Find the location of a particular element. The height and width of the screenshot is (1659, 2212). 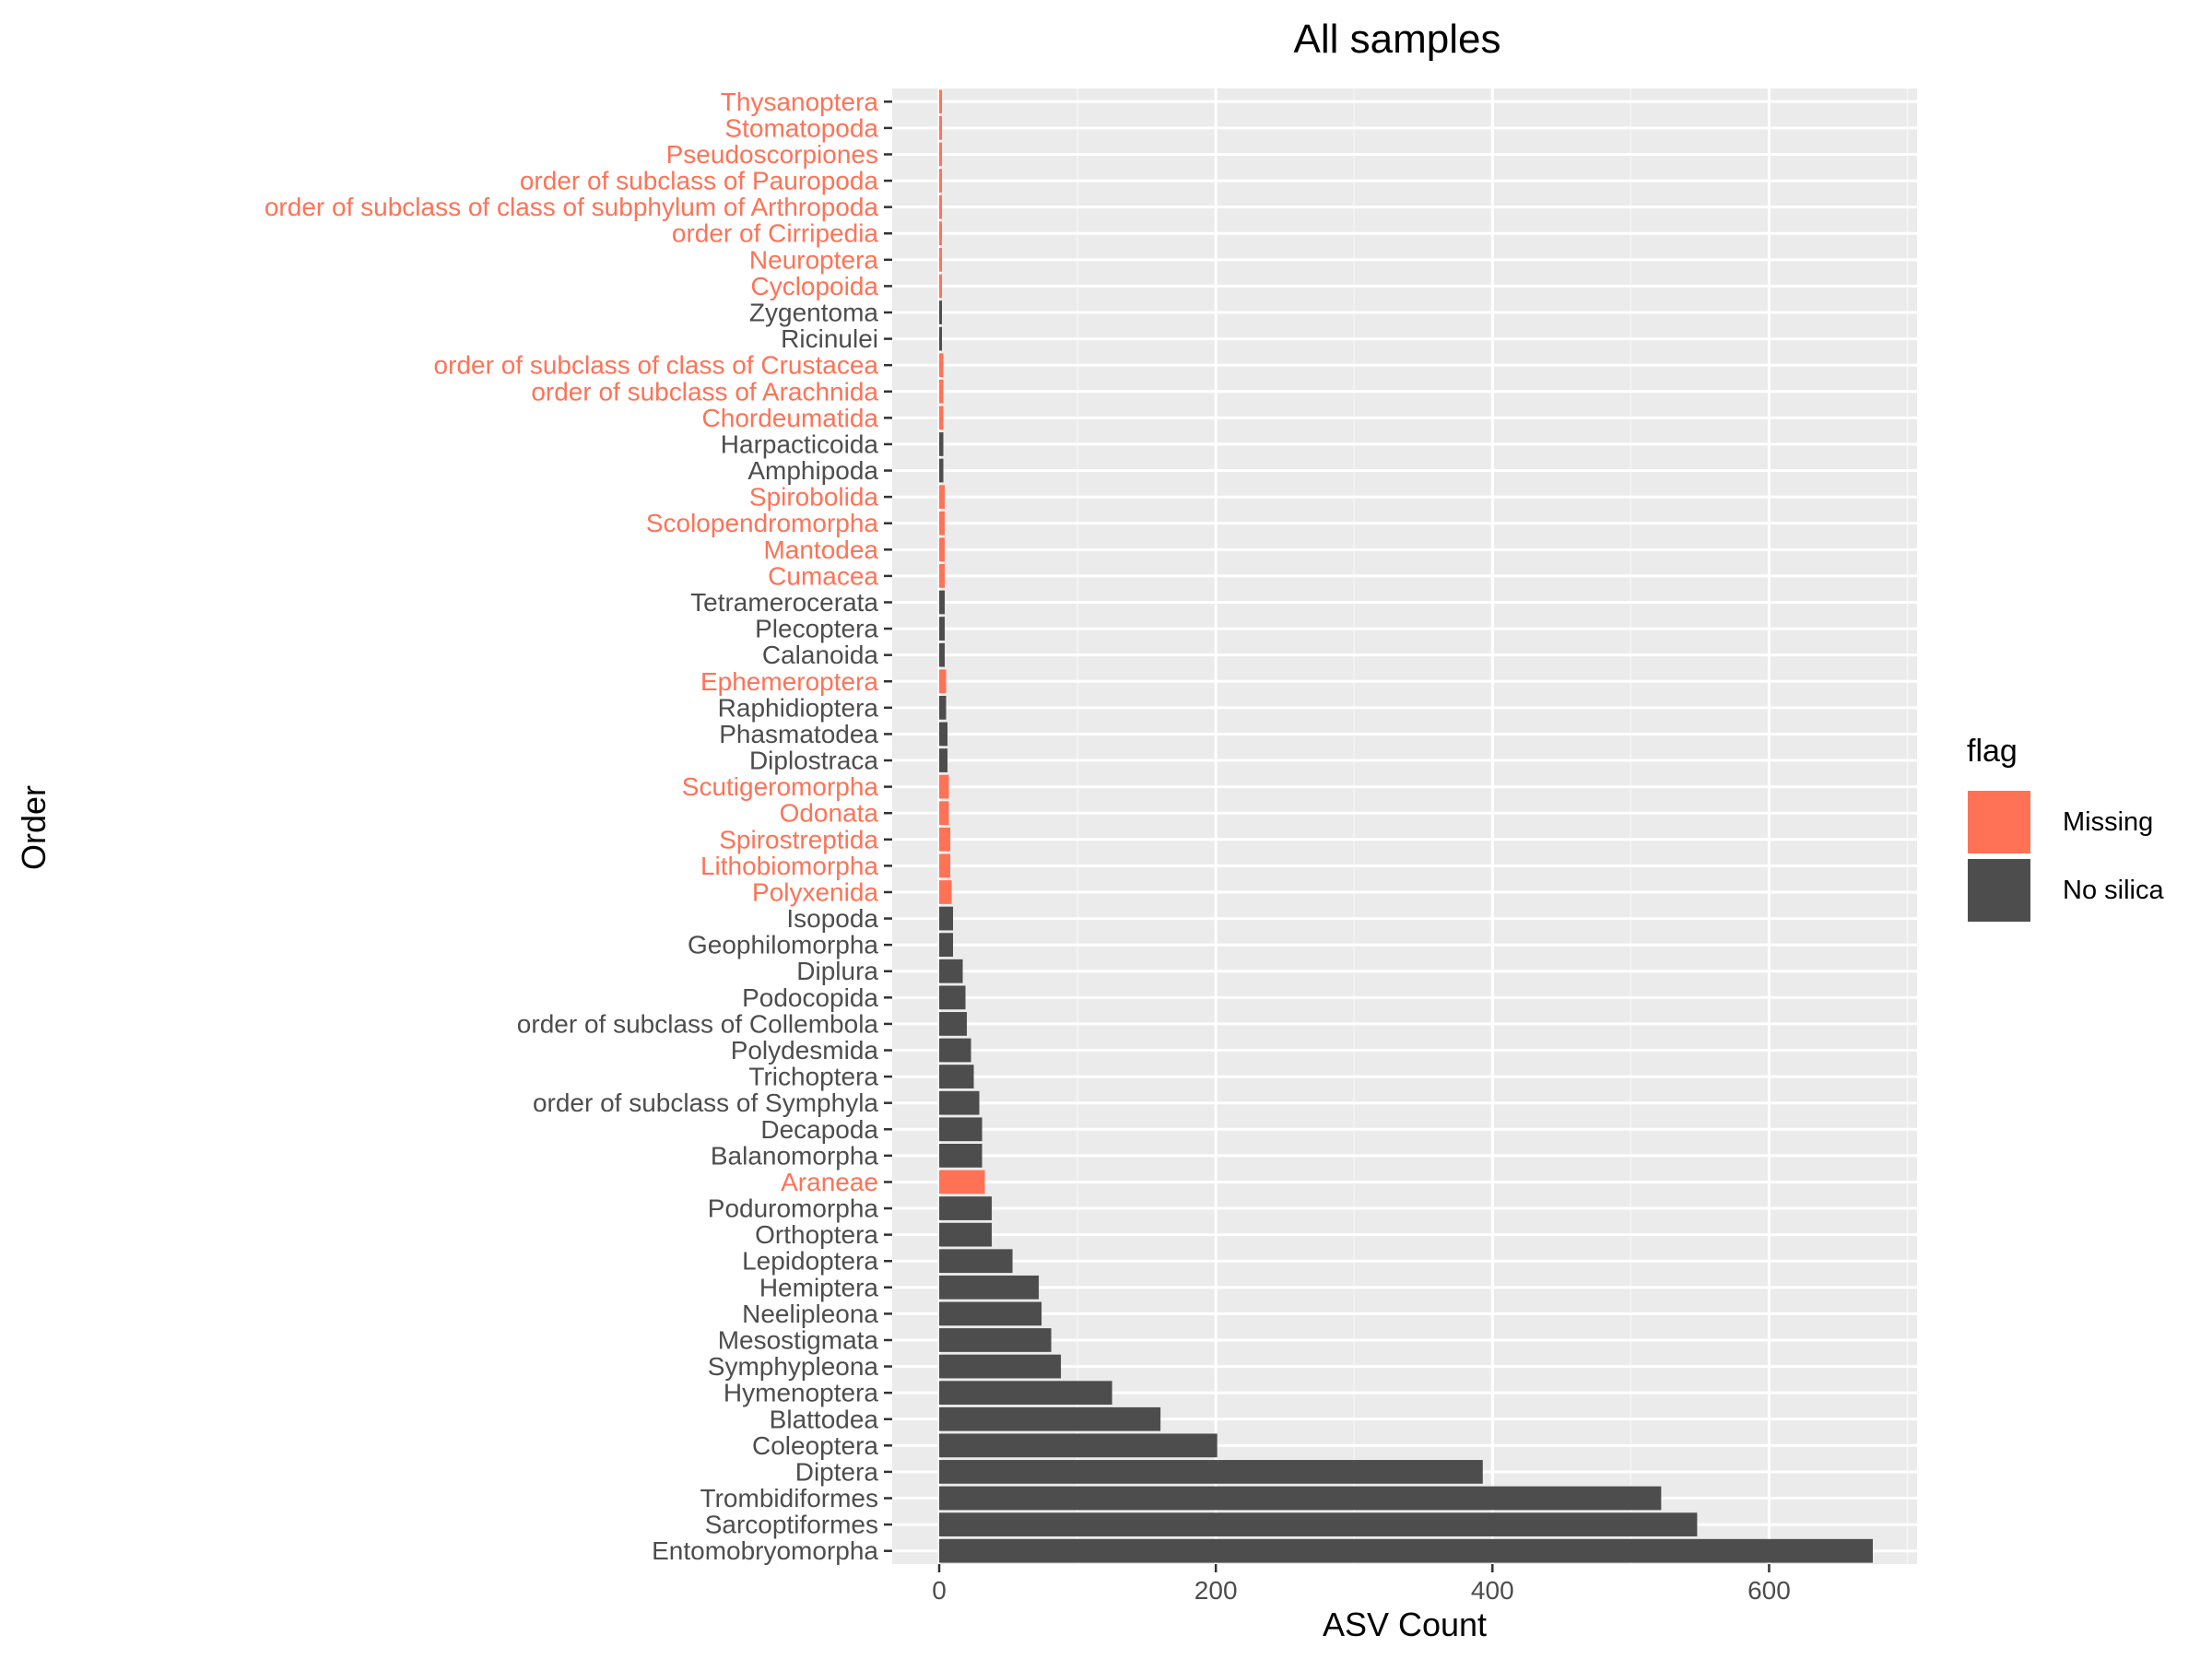

y-tick-label: Lithobiomorpha is located at coordinates (789, 866).